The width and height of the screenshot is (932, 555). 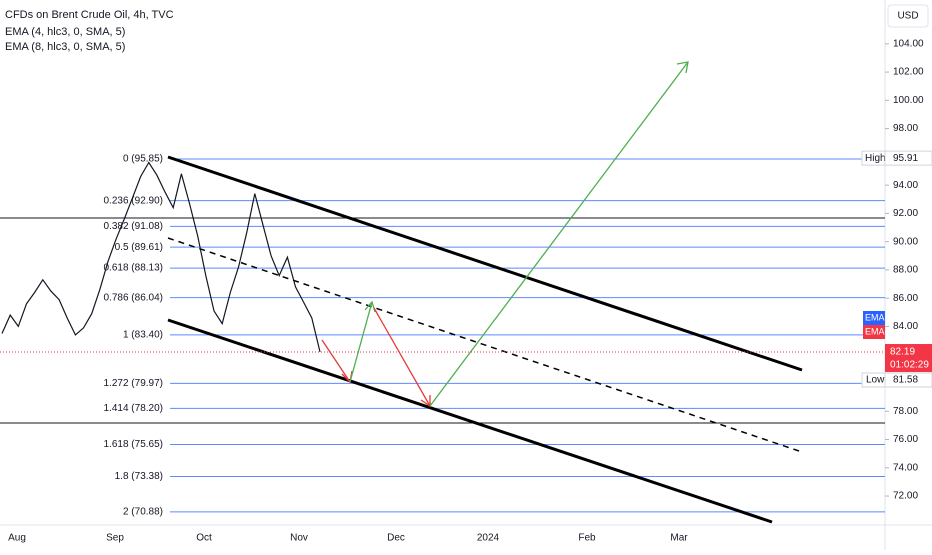 I want to click on fib-label: 0.236 (92.90), so click(x=134, y=200).